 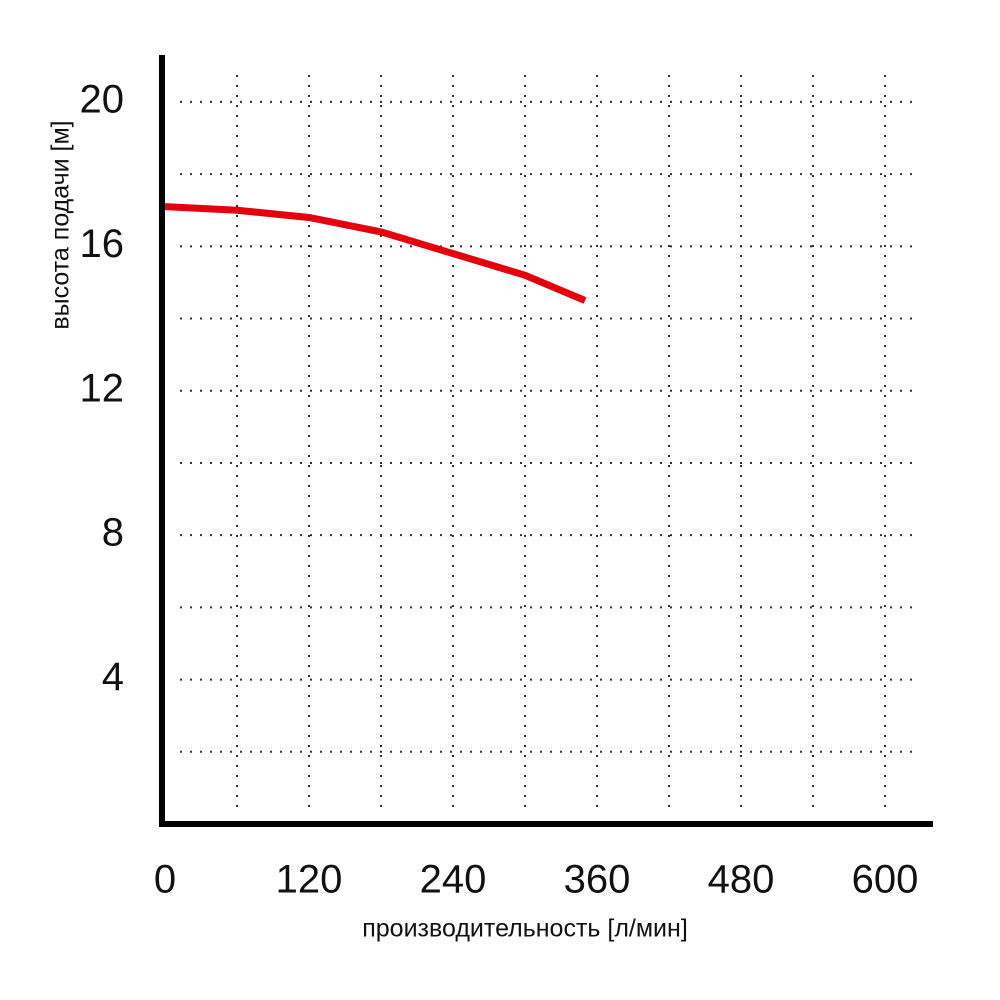 What do you see at coordinates (597, 880) in the screenshot?
I see `x-tick-label: 360` at bounding box center [597, 880].